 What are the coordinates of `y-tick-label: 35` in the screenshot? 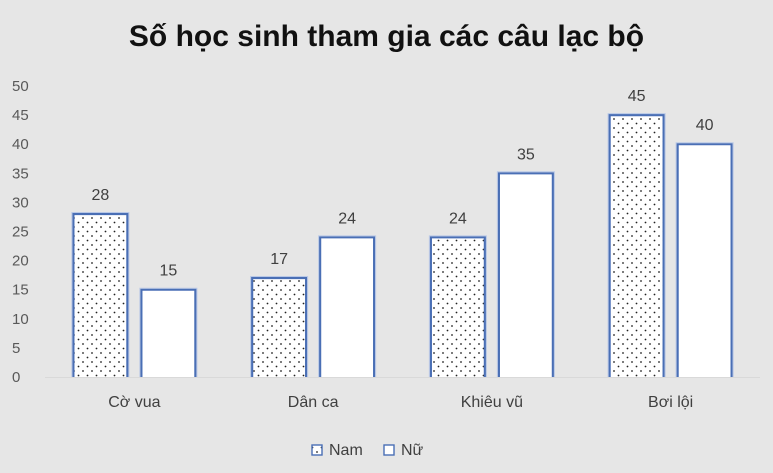 It's located at (20, 173).